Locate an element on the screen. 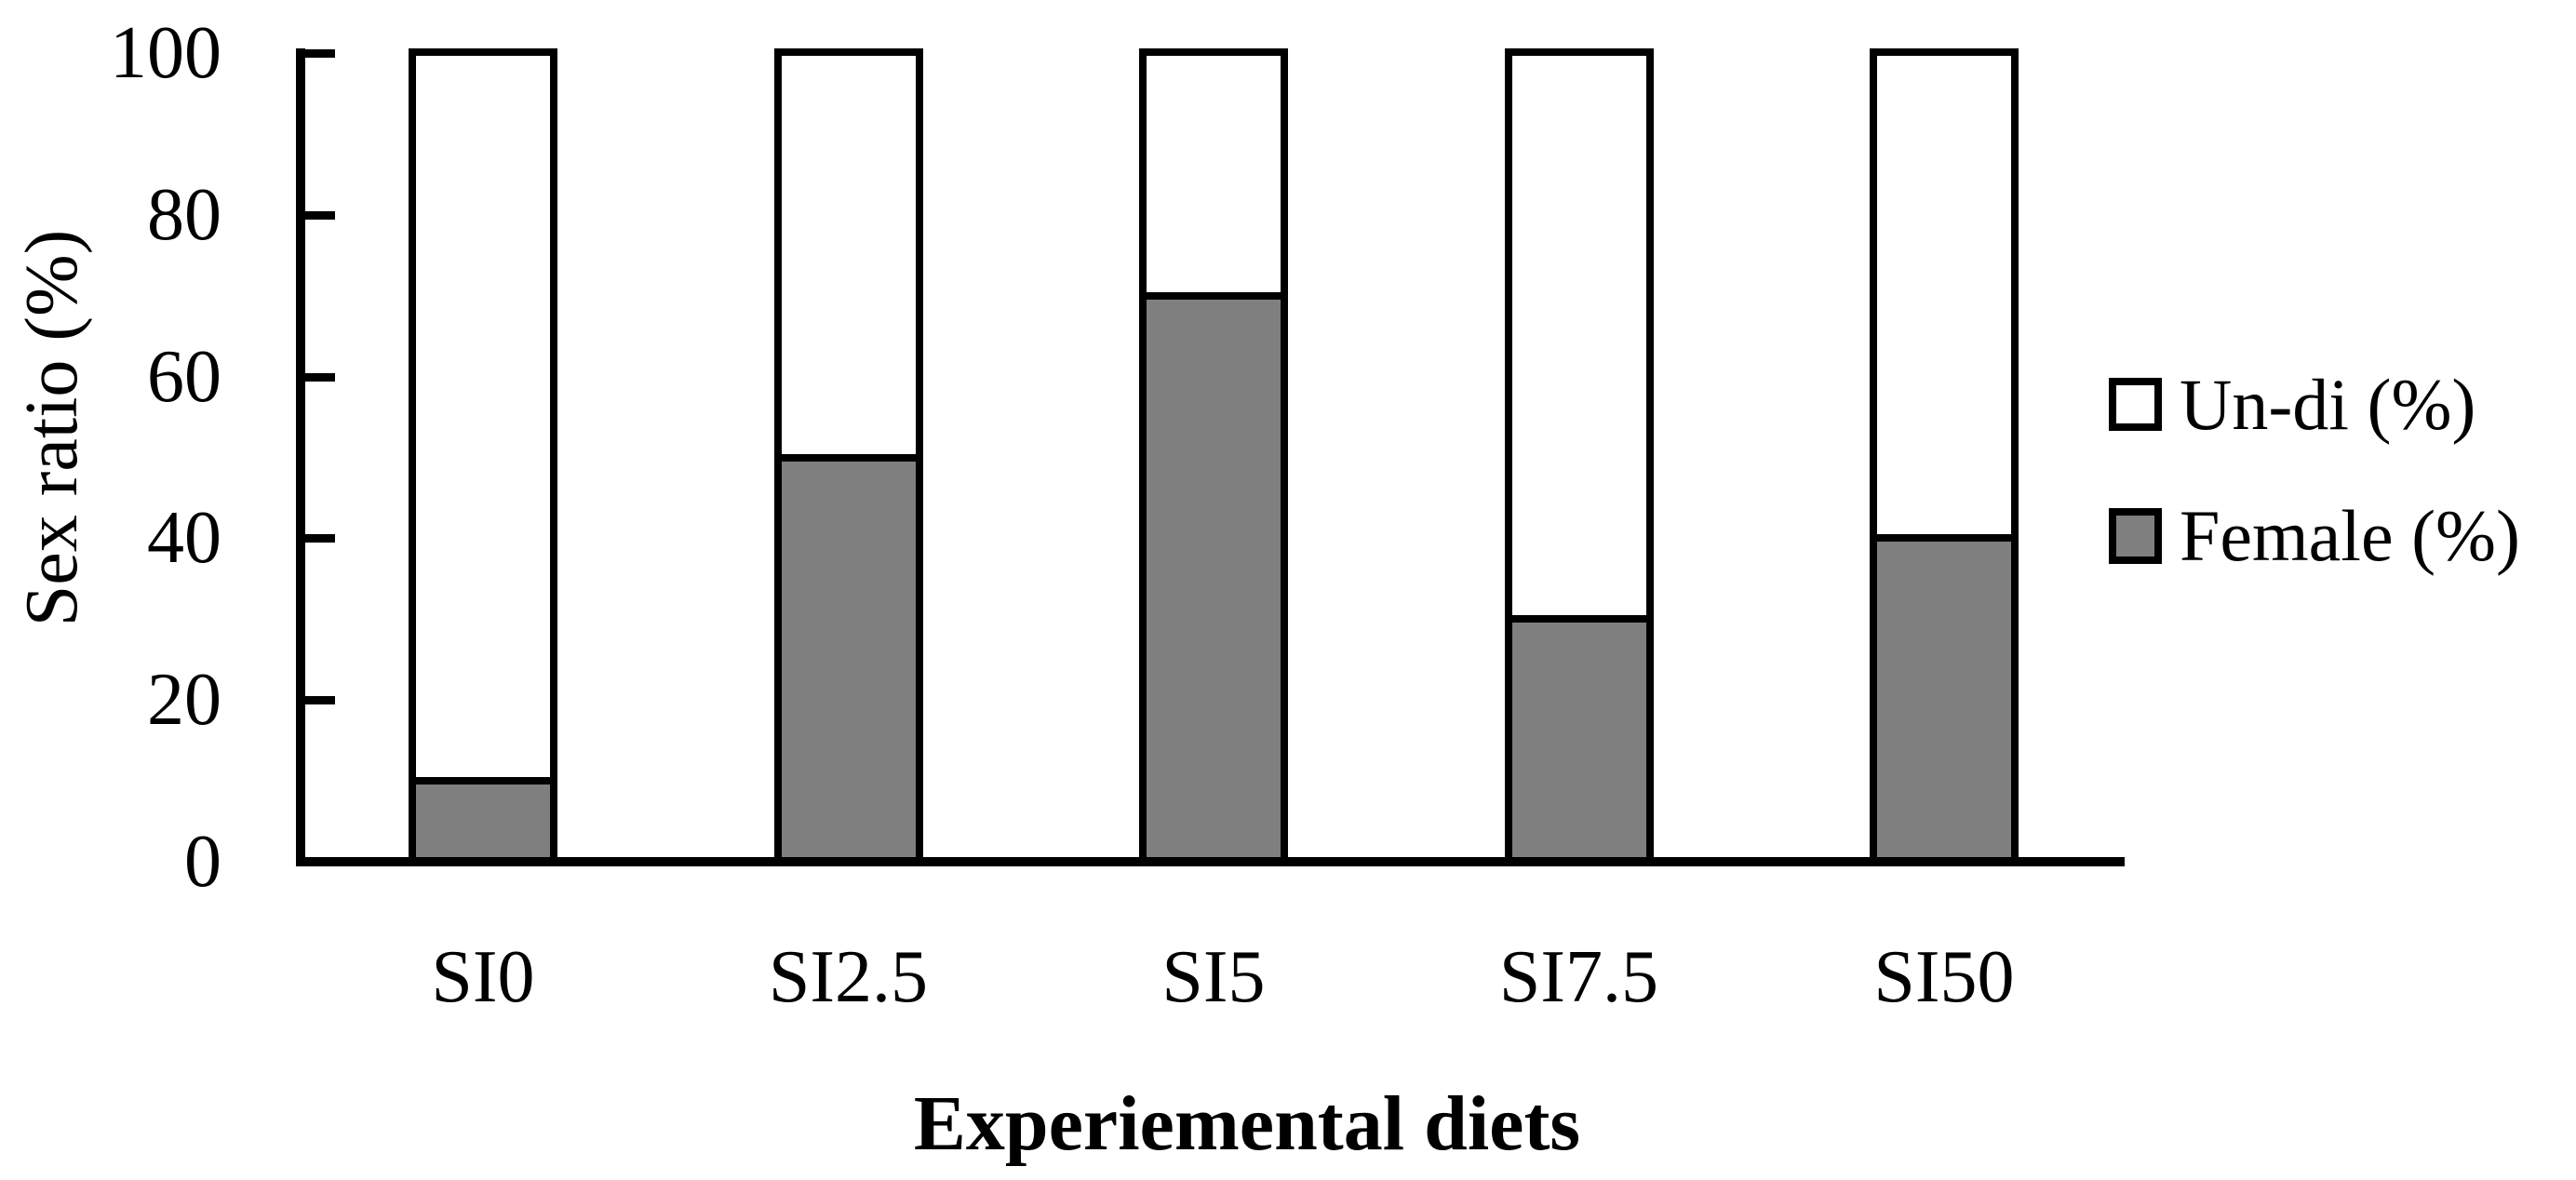 Image resolution: width=2576 pixels, height=1180 pixels. y-tick-label: 60 is located at coordinates (184, 377).